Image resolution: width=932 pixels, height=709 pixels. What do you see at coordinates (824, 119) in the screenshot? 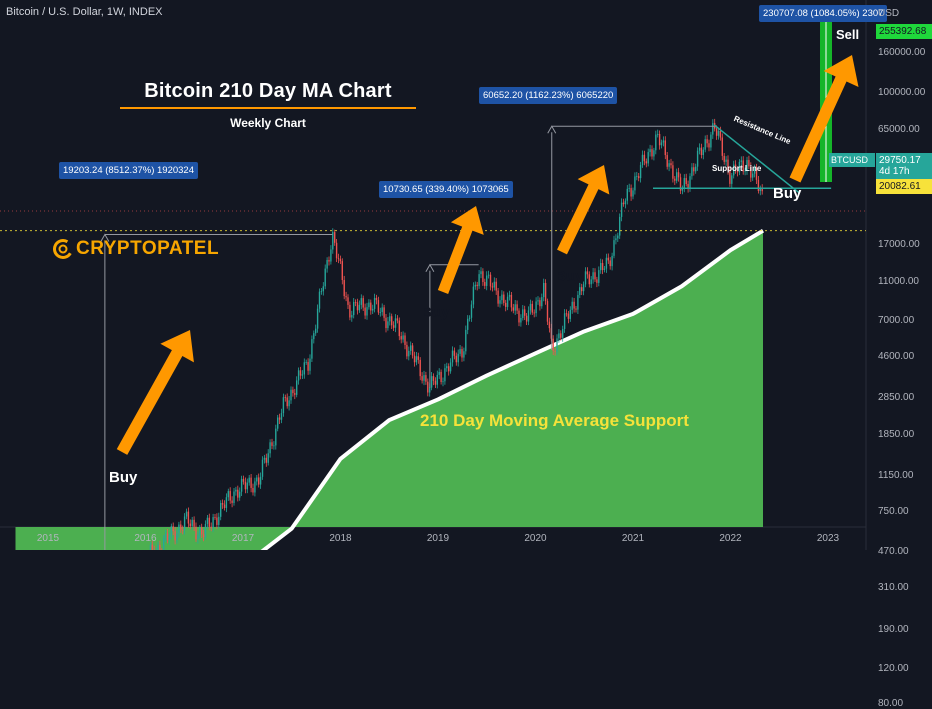
I see `trend-arrow-2022` at bounding box center [824, 119].